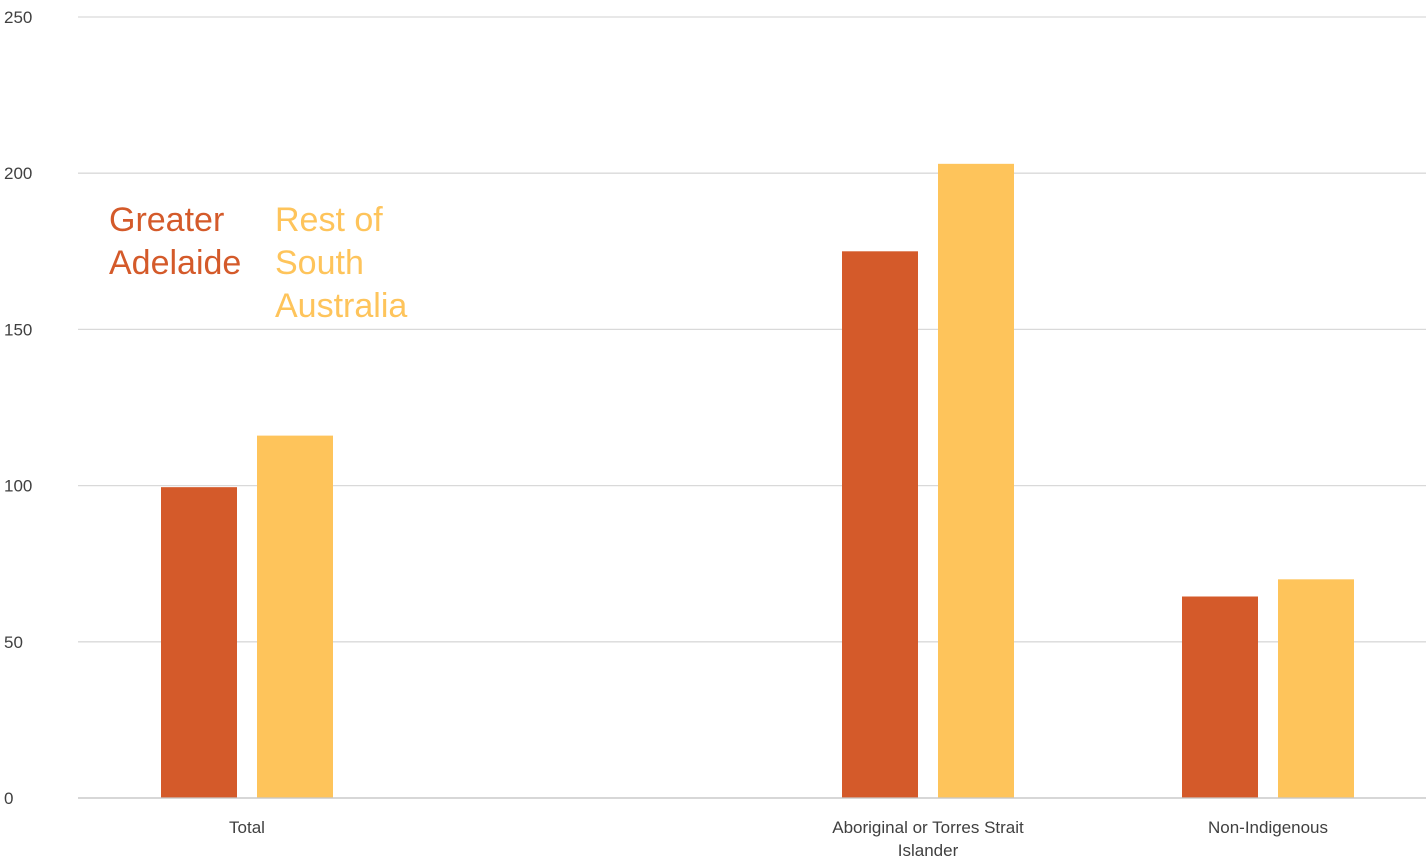 This screenshot has width=1426, height=865. What do you see at coordinates (13, 642) in the screenshot?
I see `y-tick-label: 50` at bounding box center [13, 642].